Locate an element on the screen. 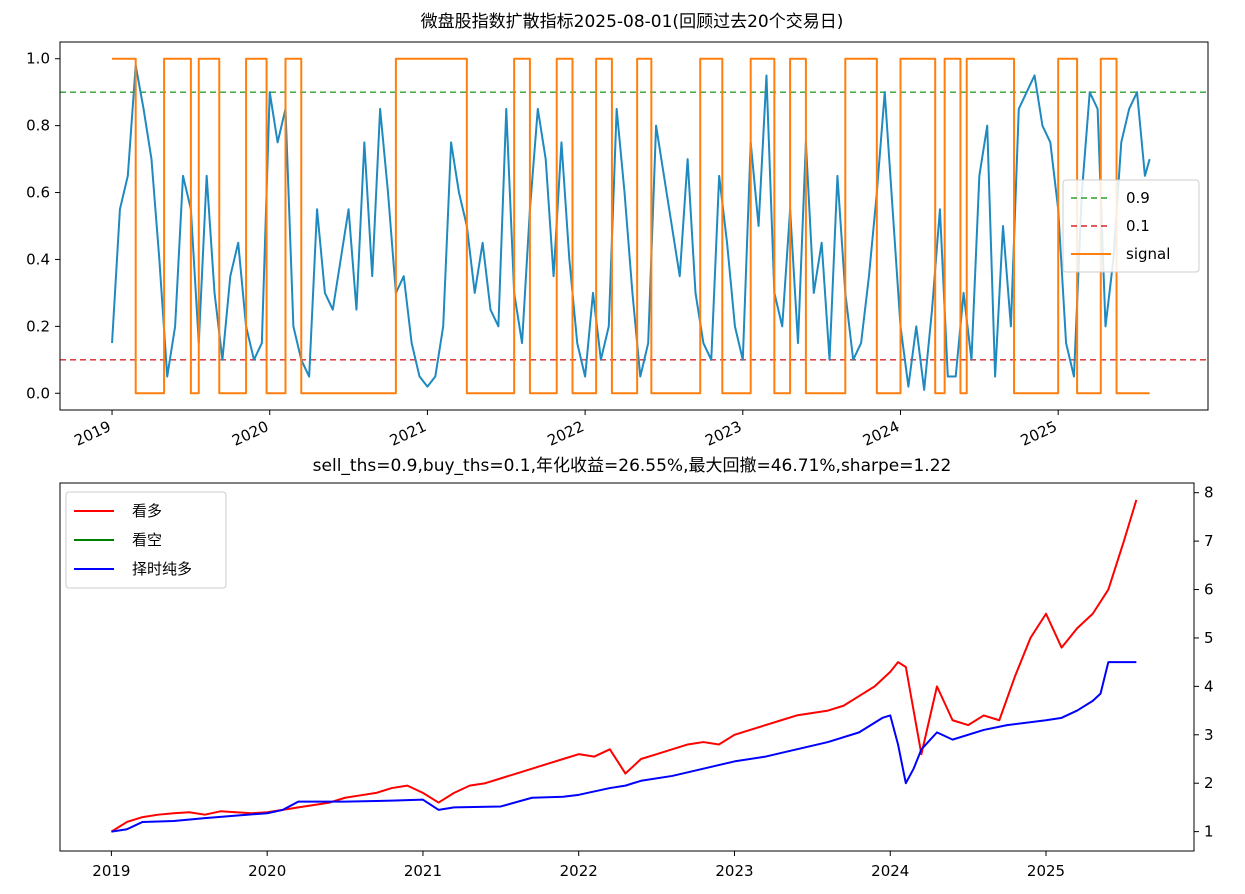  ytick-label: 0.6 is located at coordinates (38, 193).